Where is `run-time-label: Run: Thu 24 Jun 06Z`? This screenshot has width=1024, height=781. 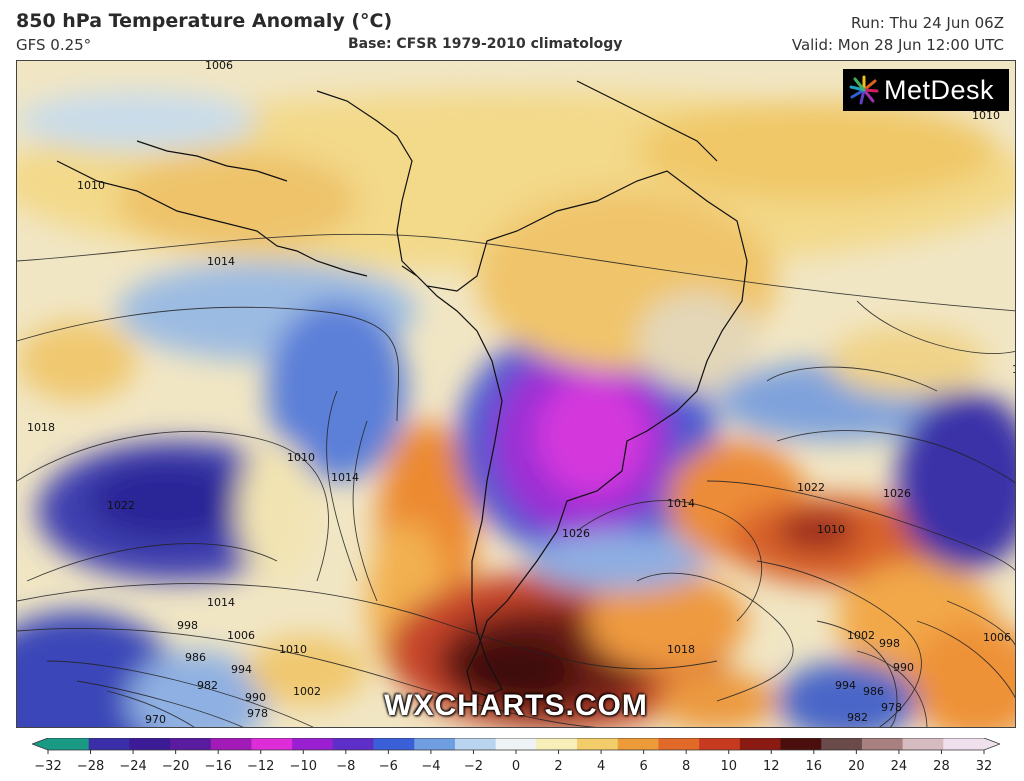 run-time-label: Run: Thu 24 Jun 06Z is located at coordinates (927, 23).